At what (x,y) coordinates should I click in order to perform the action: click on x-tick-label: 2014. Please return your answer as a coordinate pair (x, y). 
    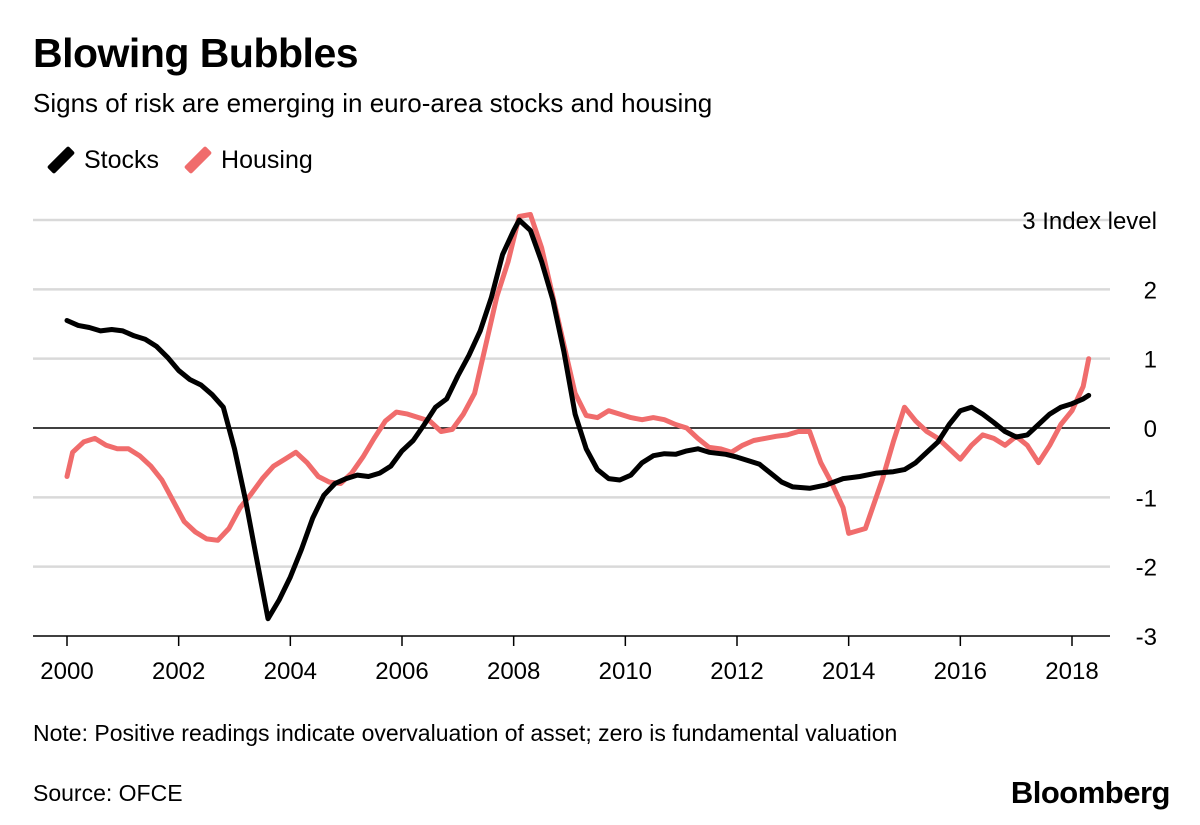
    Looking at the image, I should click on (848, 671).